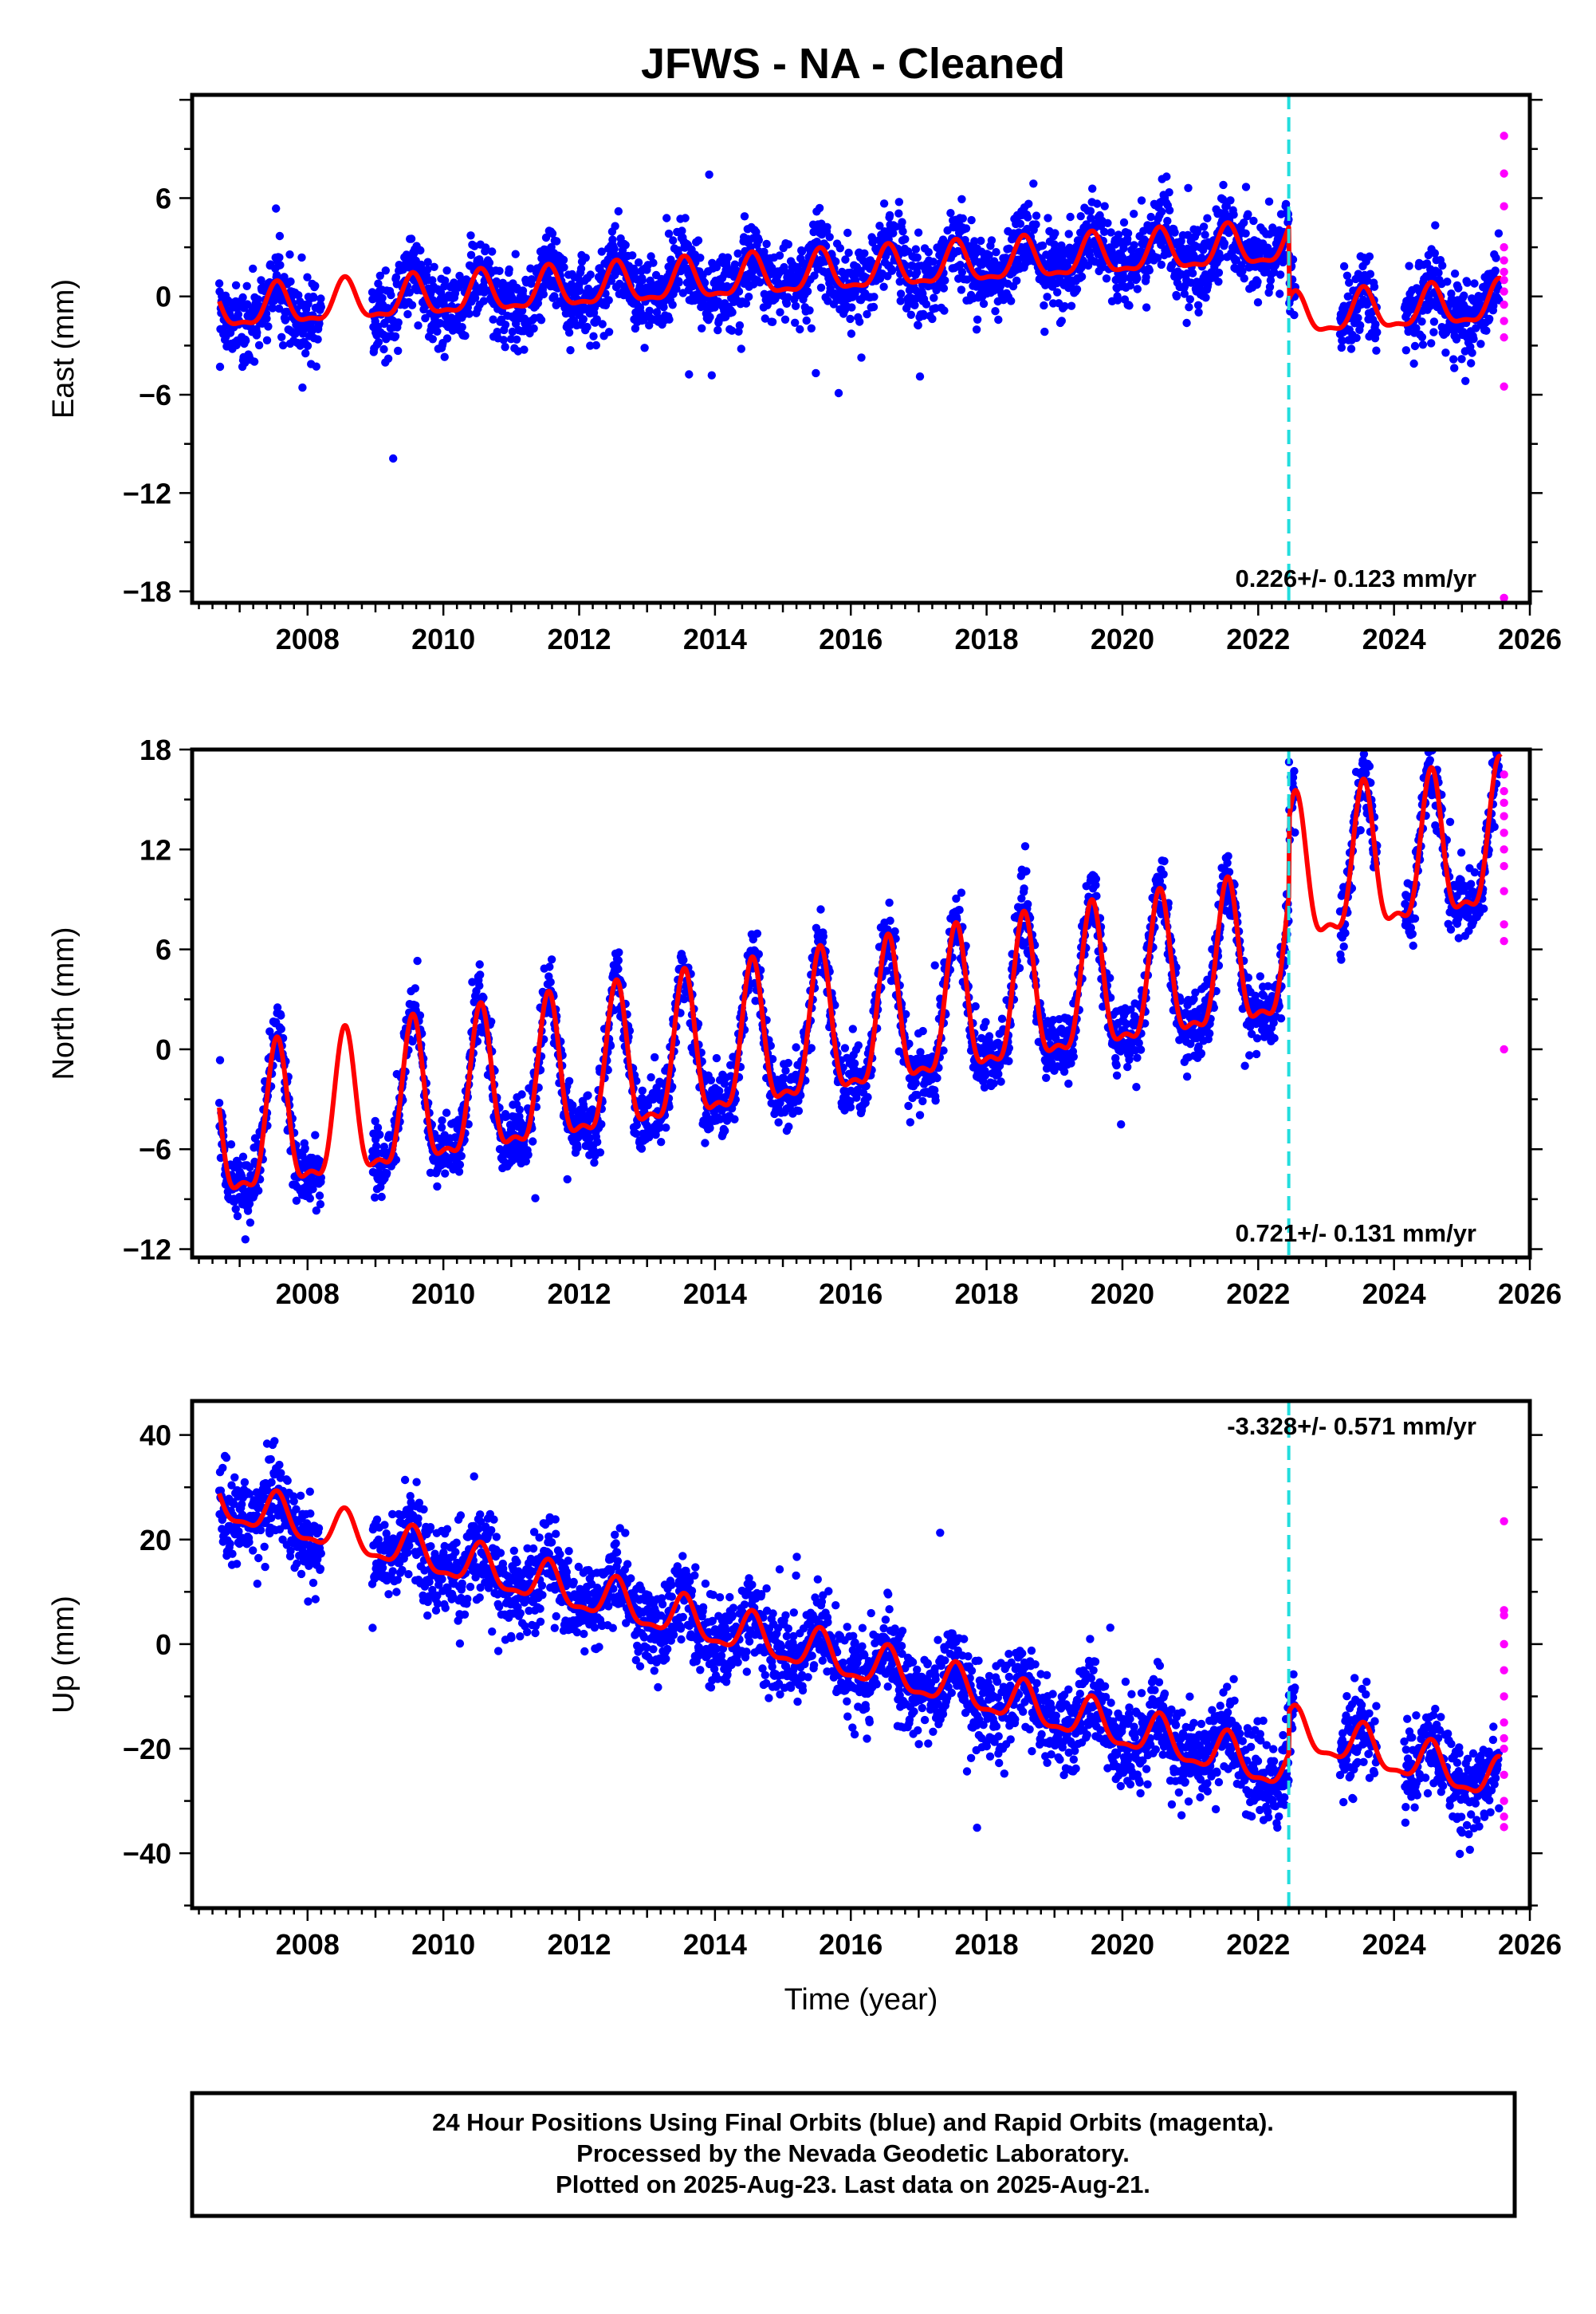  Describe the element at coordinates (1530, 639) in the screenshot. I see `x-tick-label: 2026` at that location.